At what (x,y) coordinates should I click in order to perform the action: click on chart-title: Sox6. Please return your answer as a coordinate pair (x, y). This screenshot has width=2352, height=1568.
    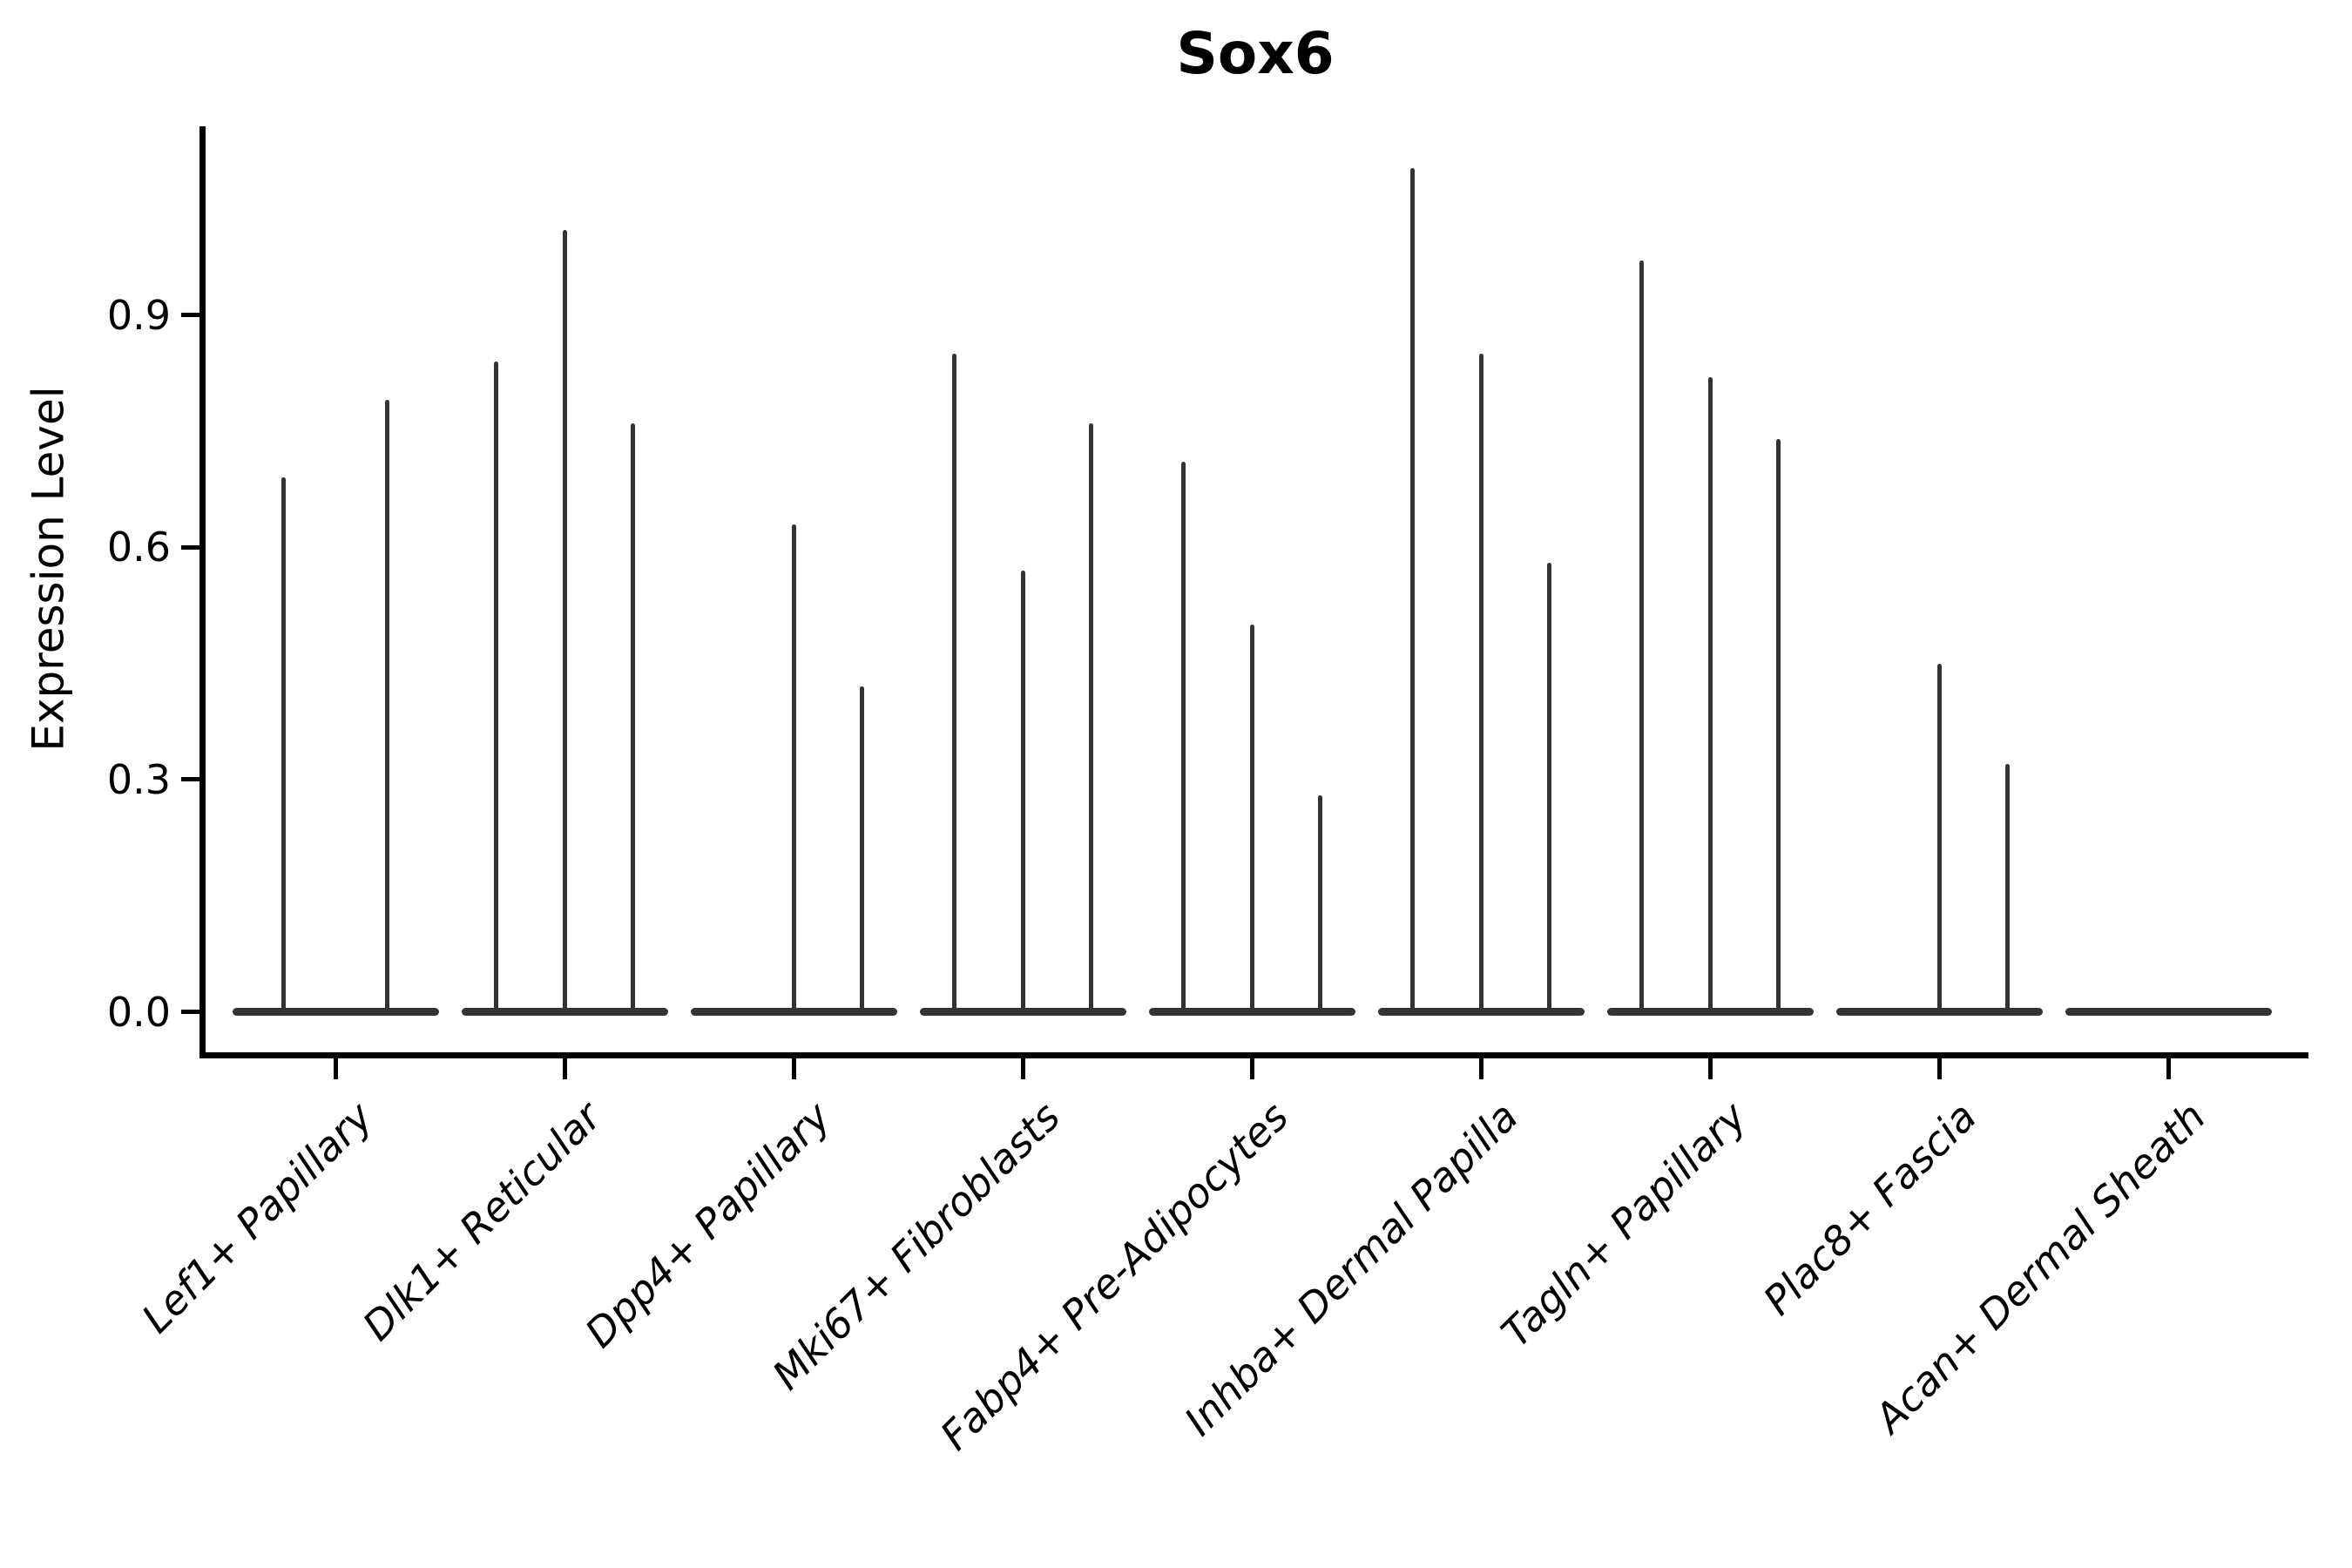
    Looking at the image, I should click on (1255, 53).